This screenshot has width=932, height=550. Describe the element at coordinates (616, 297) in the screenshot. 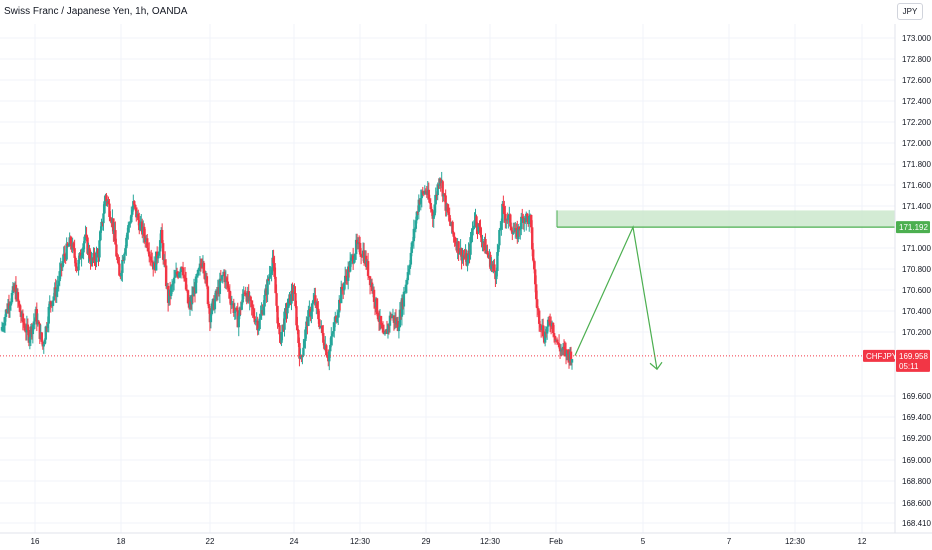

I see `projection-path` at that location.